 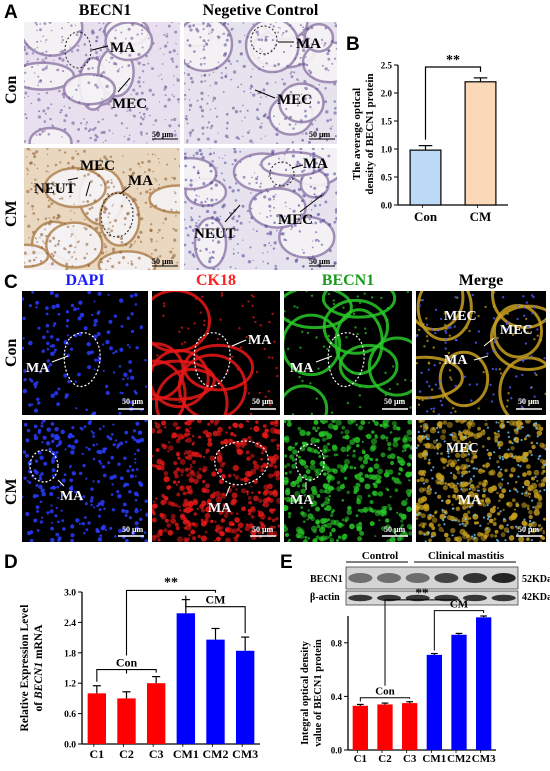 What do you see at coordinates (216, 481) in the screenshot?
I see `if-tile-ck18-cm` at bounding box center [216, 481].